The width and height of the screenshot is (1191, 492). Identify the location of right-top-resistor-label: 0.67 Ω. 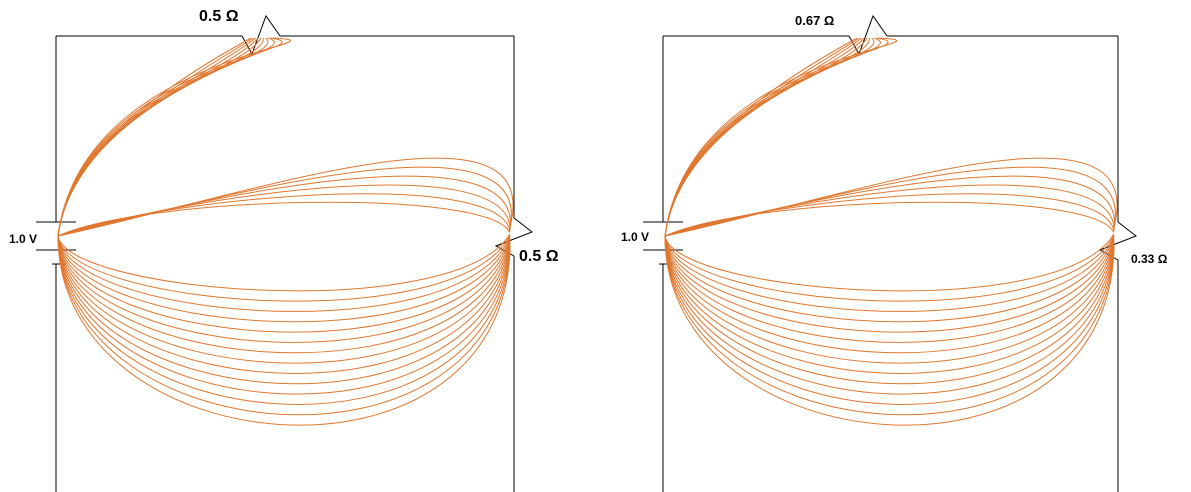
(815, 20).